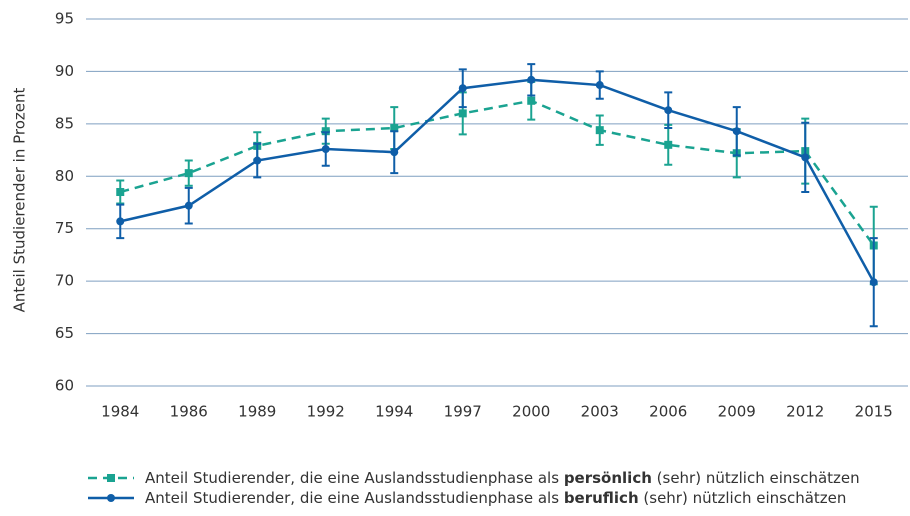 Image resolution: width=910 pixels, height=516 pixels. Describe the element at coordinates (120, 412) in the screenshot. I see `x-tick-label: 1984` at that location.